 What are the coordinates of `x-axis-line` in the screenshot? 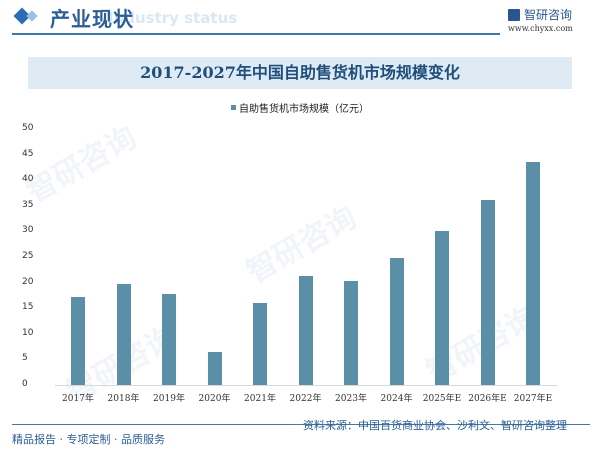 It's located at (306, 385).